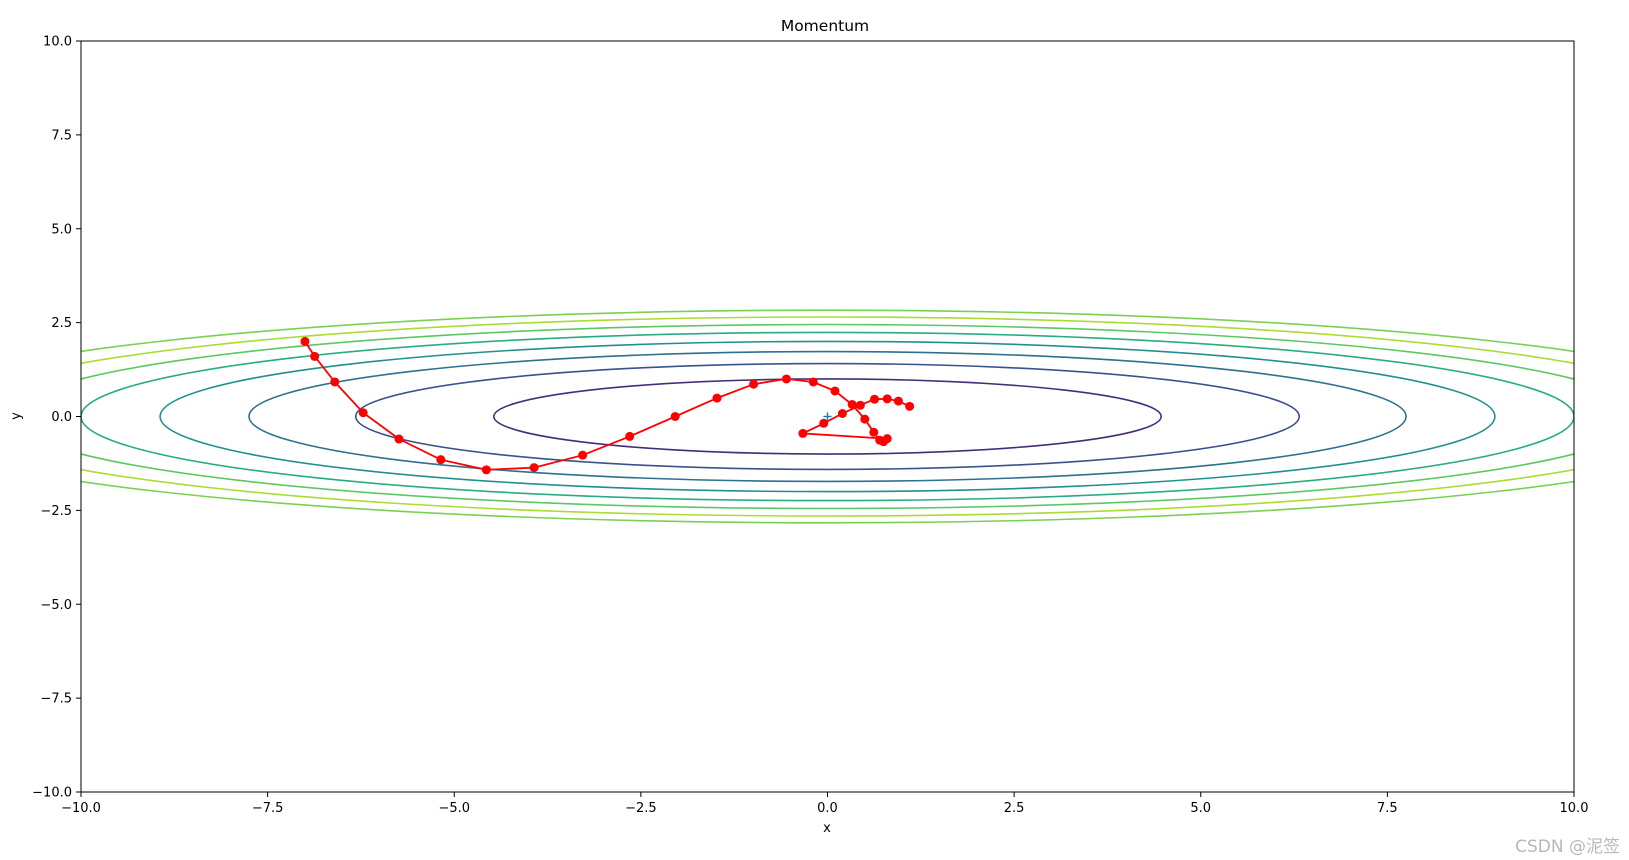 This screenshot has width=1629, height=860. What do you see at coordinates (641, 808) in the screenshot?
I see `x-tick-label: −2.5` at bounding box center [641, 808].